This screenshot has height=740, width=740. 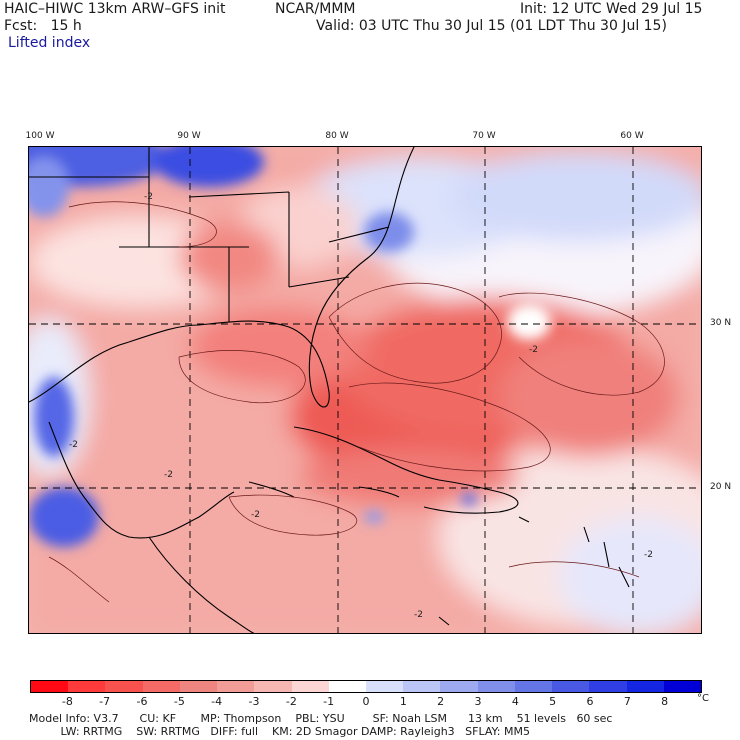 I want to click on colorbar-label: 7, so click(x=627, y=701).